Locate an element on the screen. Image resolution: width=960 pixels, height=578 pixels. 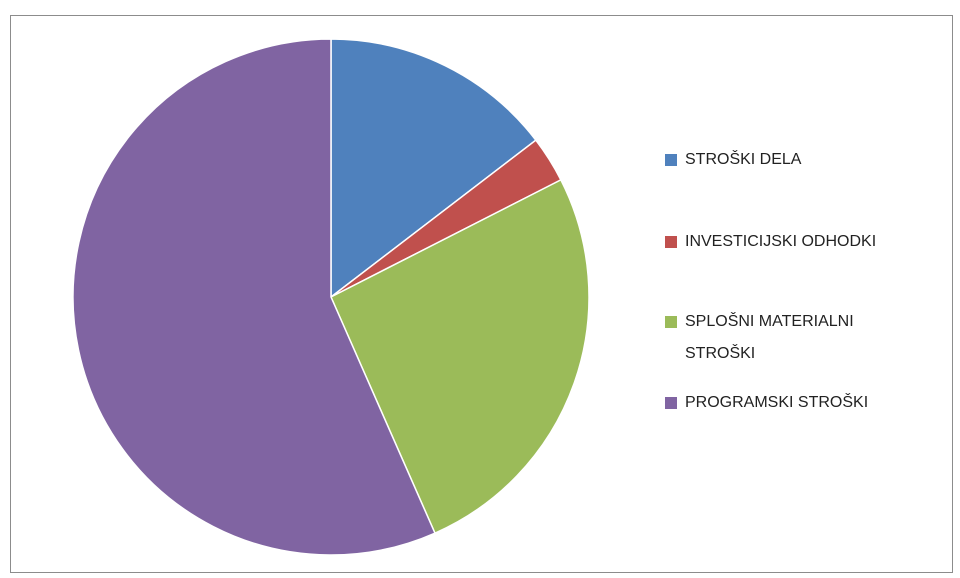
legend-item: PROGRAMSKI STROŠKI is located at coordinates (792, 403).